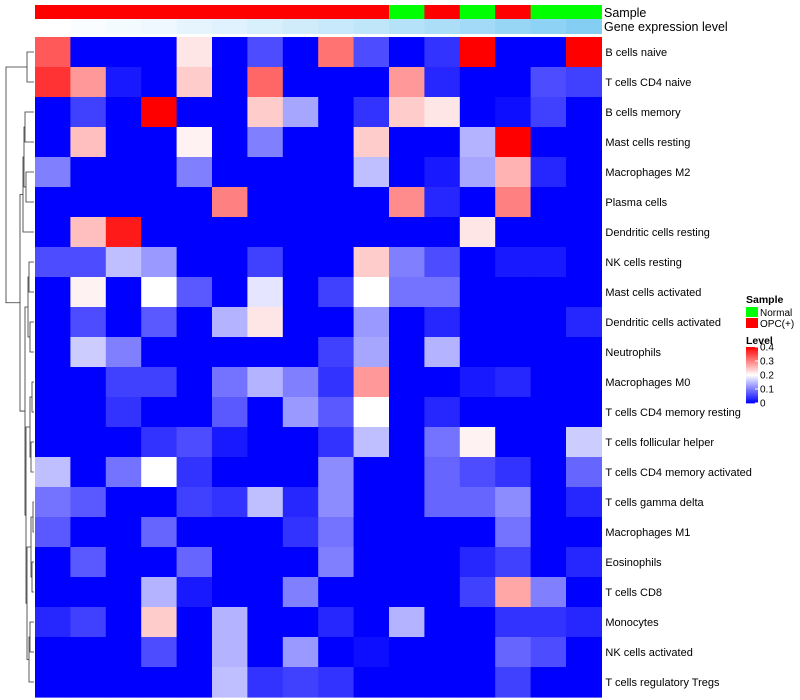 This screenshot has height=700, width=800. I want to click on row-label: T cells CD4 memory resting, so click(673, 413).